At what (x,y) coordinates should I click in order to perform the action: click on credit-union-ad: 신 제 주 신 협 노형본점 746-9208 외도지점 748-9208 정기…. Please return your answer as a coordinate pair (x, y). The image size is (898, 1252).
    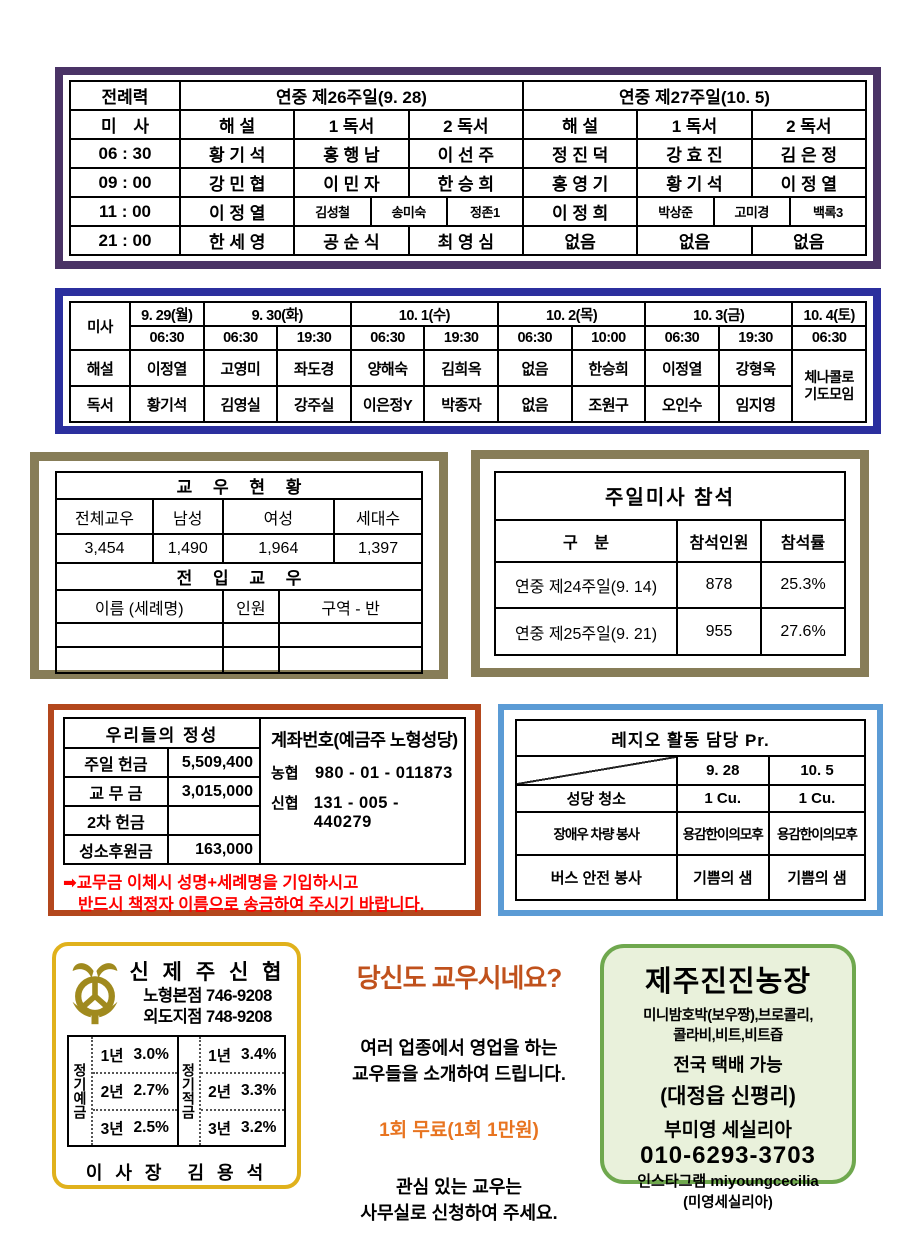
    Looking at the image, I should click on (176, 1065).